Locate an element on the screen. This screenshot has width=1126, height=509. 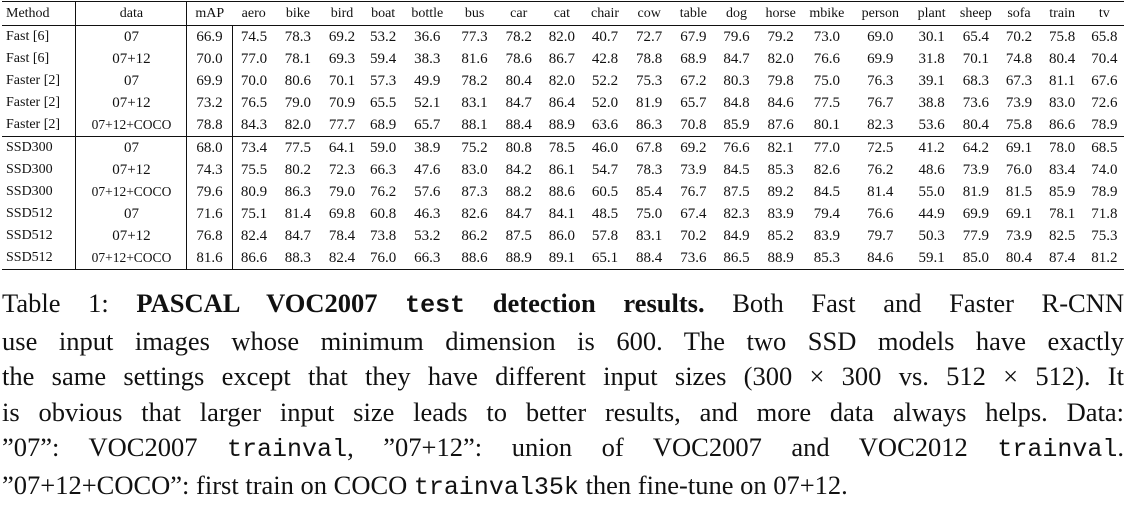
cell-bus: 83.1 is located at coordinates (474, 103).